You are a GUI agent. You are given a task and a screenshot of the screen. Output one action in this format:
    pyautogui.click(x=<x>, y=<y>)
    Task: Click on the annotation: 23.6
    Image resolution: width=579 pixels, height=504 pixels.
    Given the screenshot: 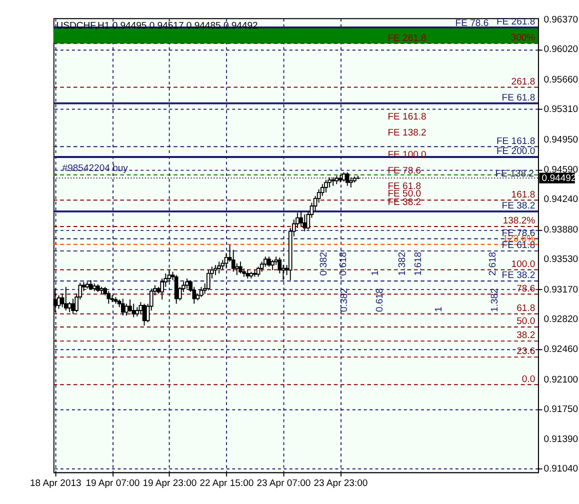 What is the action you would take?
    pyautogui.click(x=526, y=352)
    